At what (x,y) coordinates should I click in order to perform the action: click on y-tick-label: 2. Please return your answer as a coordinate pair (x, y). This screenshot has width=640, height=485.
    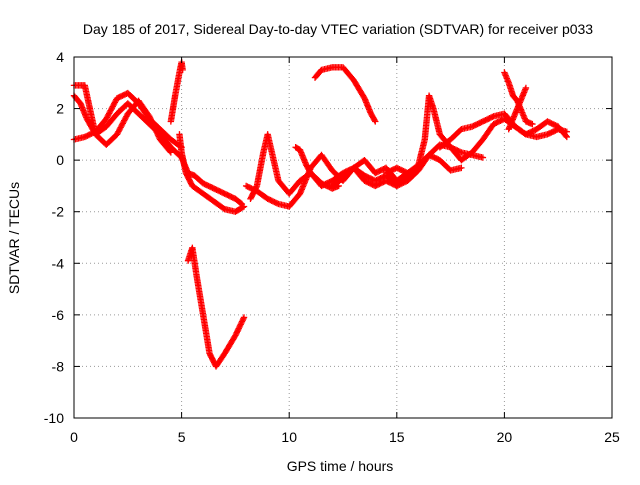
    Looking at the image, I should click on (60, 109).